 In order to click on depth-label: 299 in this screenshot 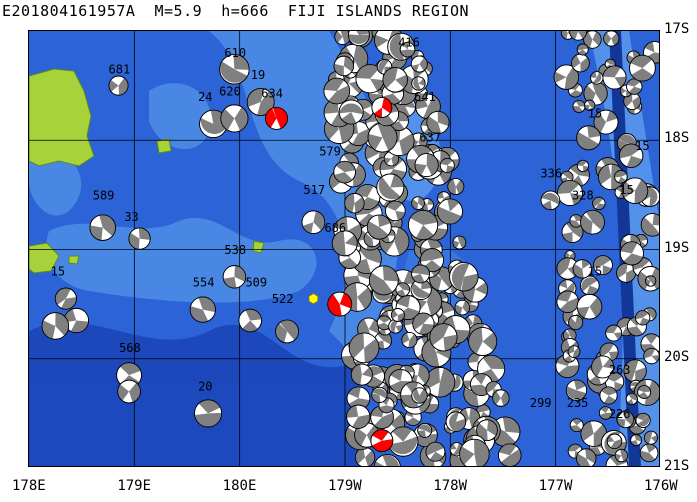, I will do `click(541, 403)`.